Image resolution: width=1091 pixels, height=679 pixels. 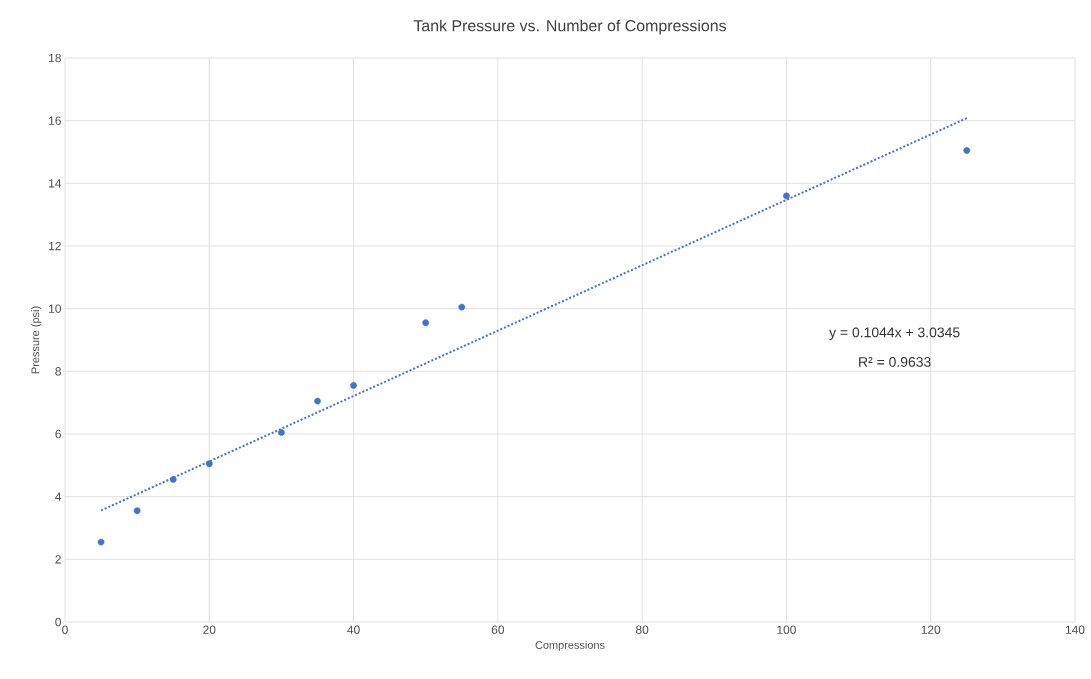 What do you see at coordinates (58, 496) in the screenshot?
I see `y-tick-label: 4` at bounding box center [58, 496].